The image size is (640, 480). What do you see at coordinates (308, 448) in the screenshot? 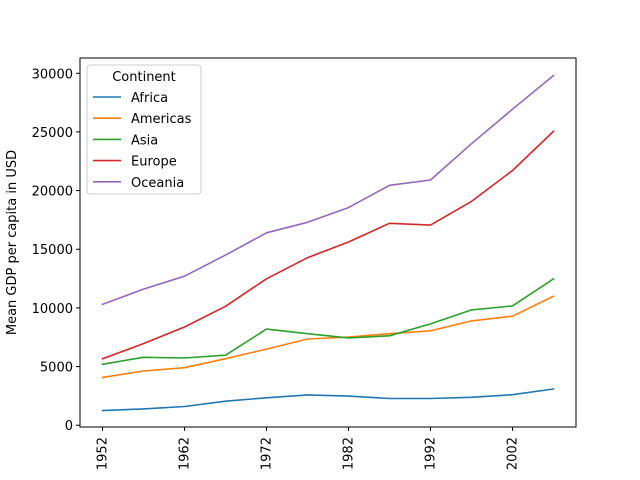
I see `x-axis: 1952 1962 1972 1982 1992 2002` at bounding box center [308, 448].